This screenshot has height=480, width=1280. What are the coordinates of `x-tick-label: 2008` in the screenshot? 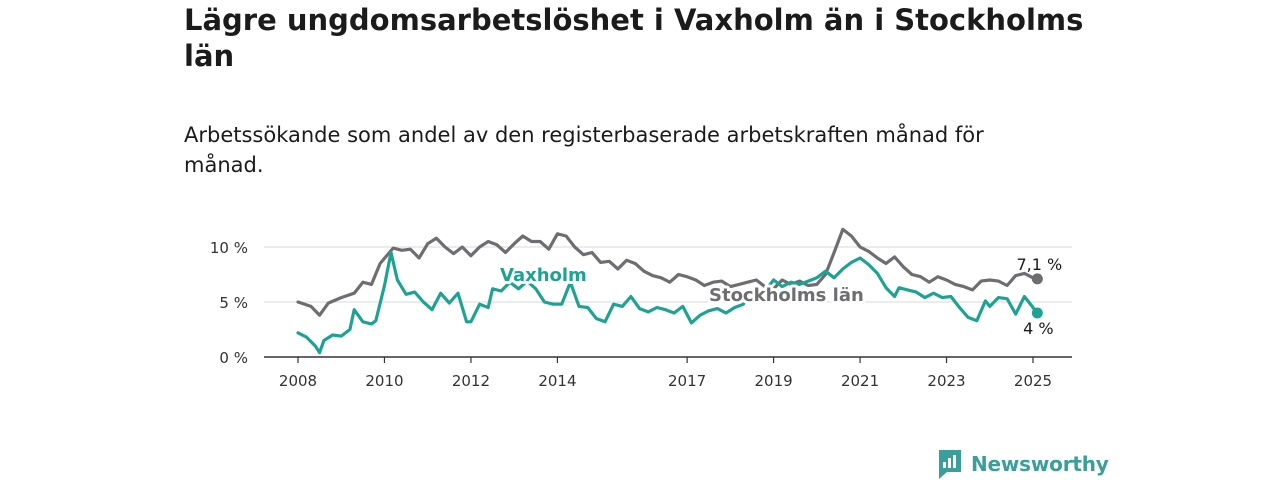 It's located at (298, 381).